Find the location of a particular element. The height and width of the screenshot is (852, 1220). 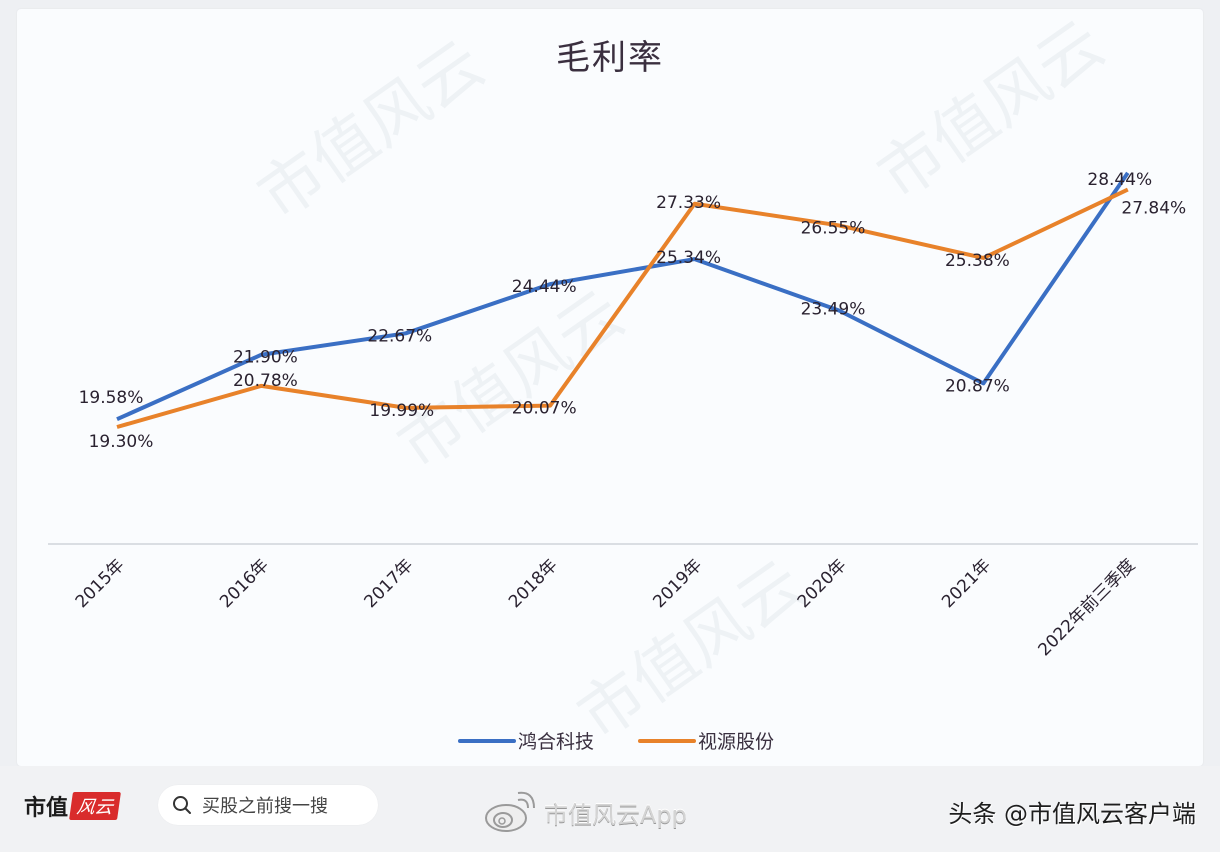

data-label: 25.34% is located at coordinates (688, 258).